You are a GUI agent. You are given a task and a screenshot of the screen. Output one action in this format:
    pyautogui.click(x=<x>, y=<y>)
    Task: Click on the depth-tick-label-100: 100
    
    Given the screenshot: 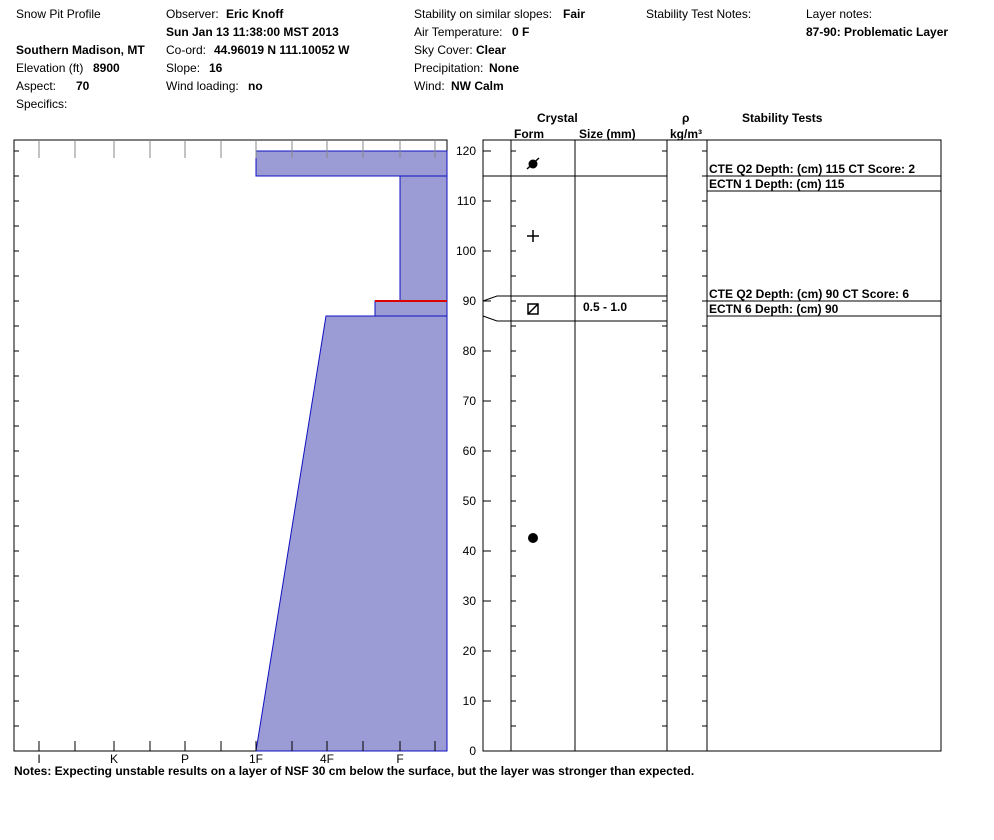 What is the action you would take?
    pyautogui.click(x=466, y=251)
    